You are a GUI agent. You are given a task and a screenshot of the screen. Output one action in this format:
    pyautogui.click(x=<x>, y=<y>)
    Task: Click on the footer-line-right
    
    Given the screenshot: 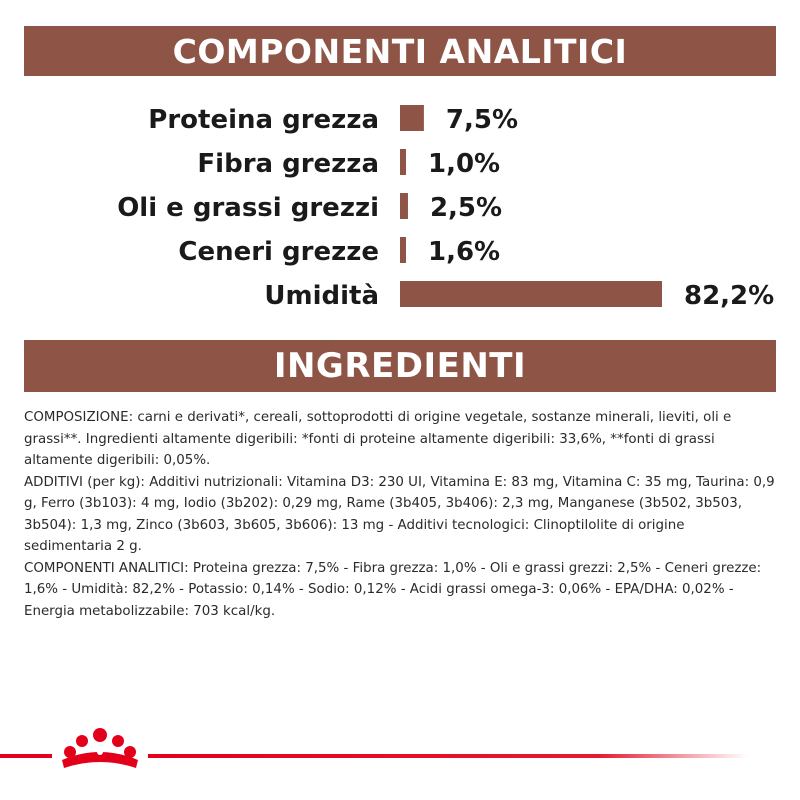 What is the action you would take?
    pyautogui.click(x=448, y=756)
    